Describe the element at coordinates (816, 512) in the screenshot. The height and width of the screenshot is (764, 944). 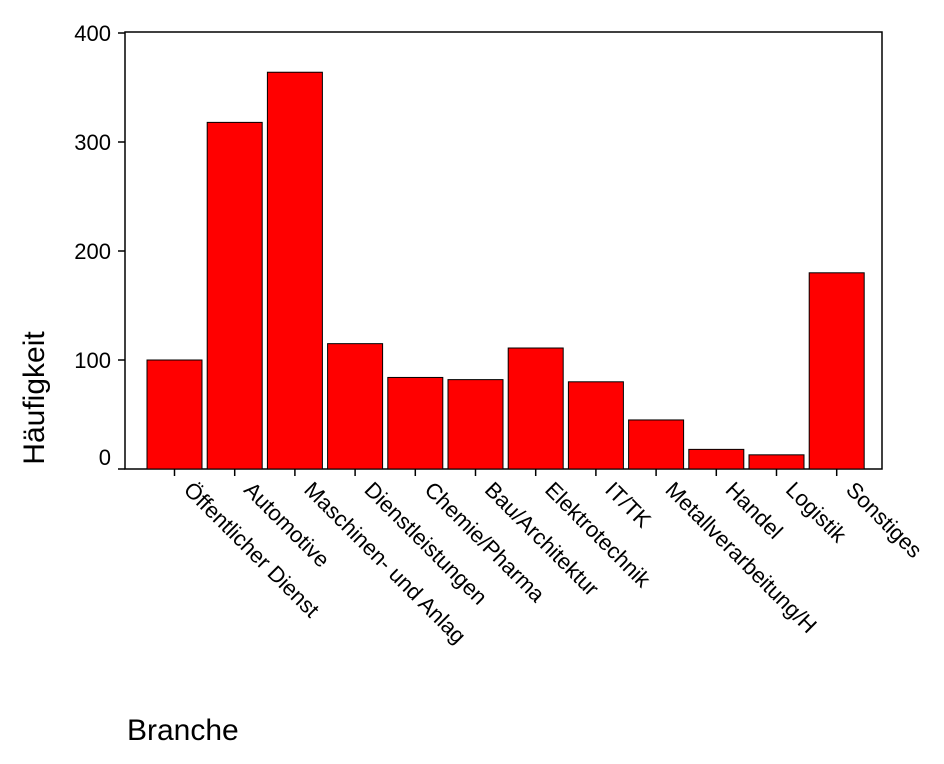
I see `x-tick-label: Logistik` at that location.